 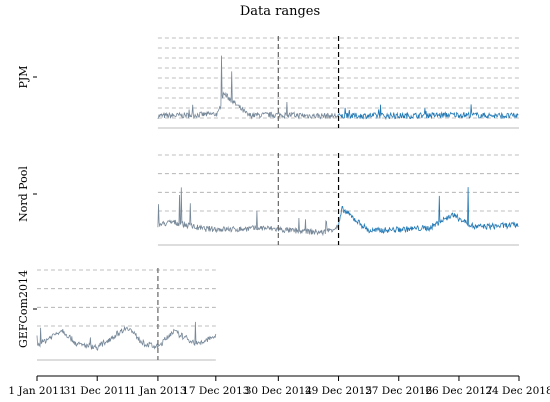 What do you see at coordinates (117, 314) in the screenshot?
I see `panel-gefcom2014: GEFCom2014` at bounding box center [117, 314].